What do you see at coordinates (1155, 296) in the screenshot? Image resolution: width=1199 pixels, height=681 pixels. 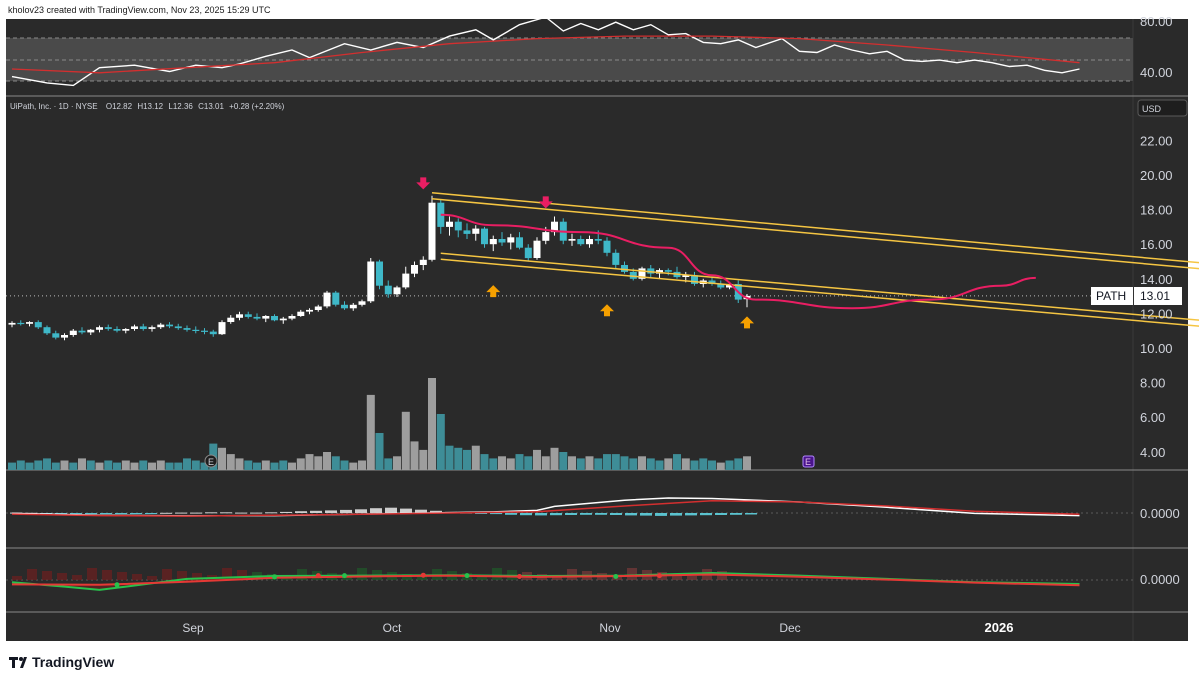 I see `price-tag-value: 13.01` at bounding box center [1155, 296].